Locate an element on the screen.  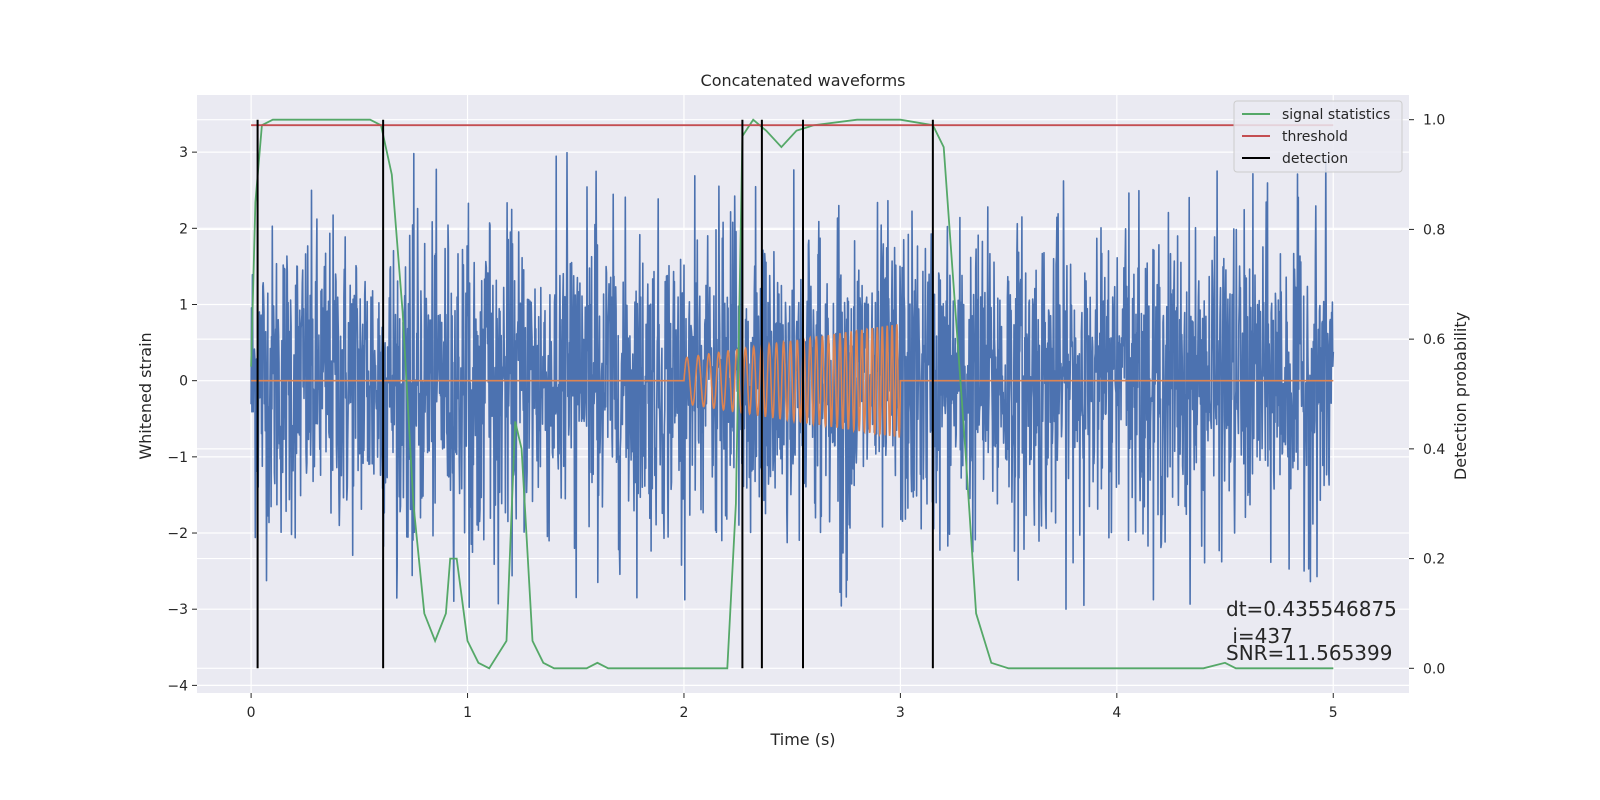
right-y-tick-label: 0.2 is located at coordinates (1434, 560).